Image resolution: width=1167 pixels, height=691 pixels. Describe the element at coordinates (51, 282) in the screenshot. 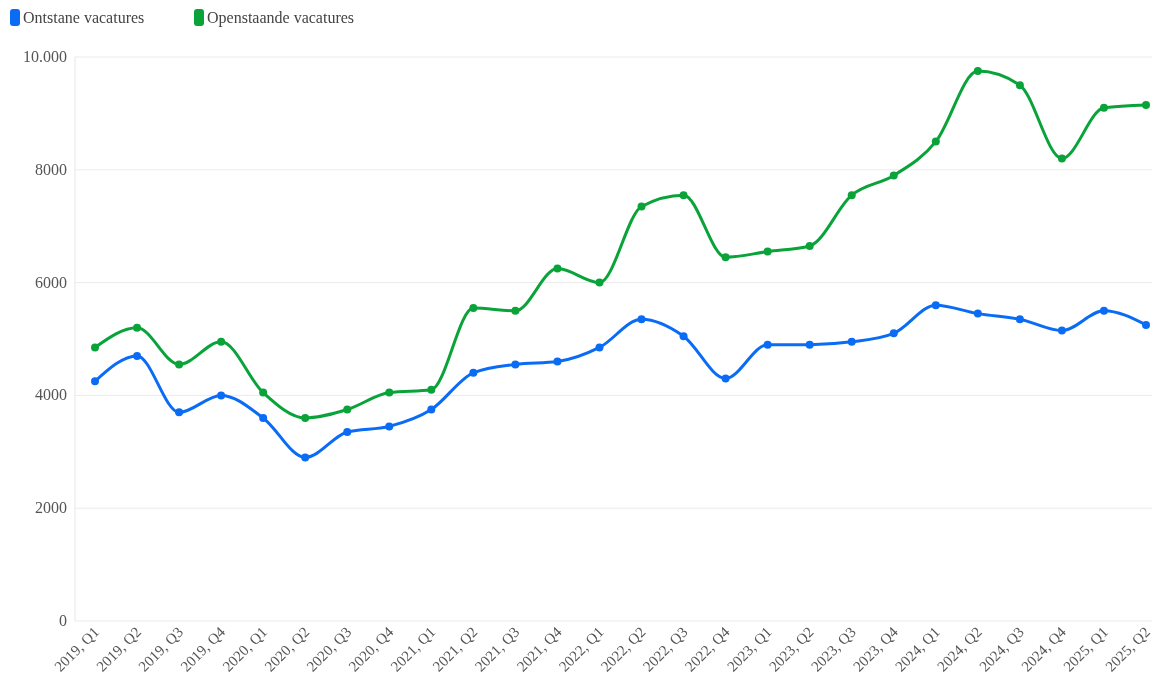

I see `y-tick-label: 6000` at that location.